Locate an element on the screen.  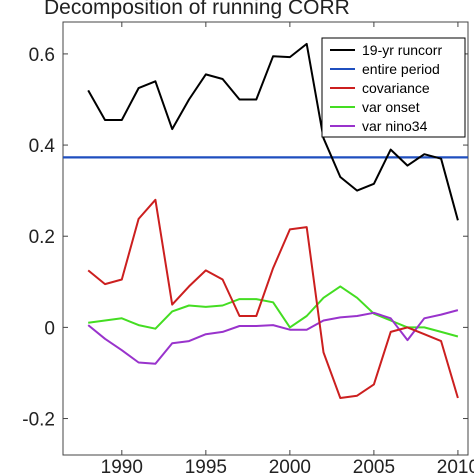
y-tick-label: -0.2 is located at coordinates (38, 420).